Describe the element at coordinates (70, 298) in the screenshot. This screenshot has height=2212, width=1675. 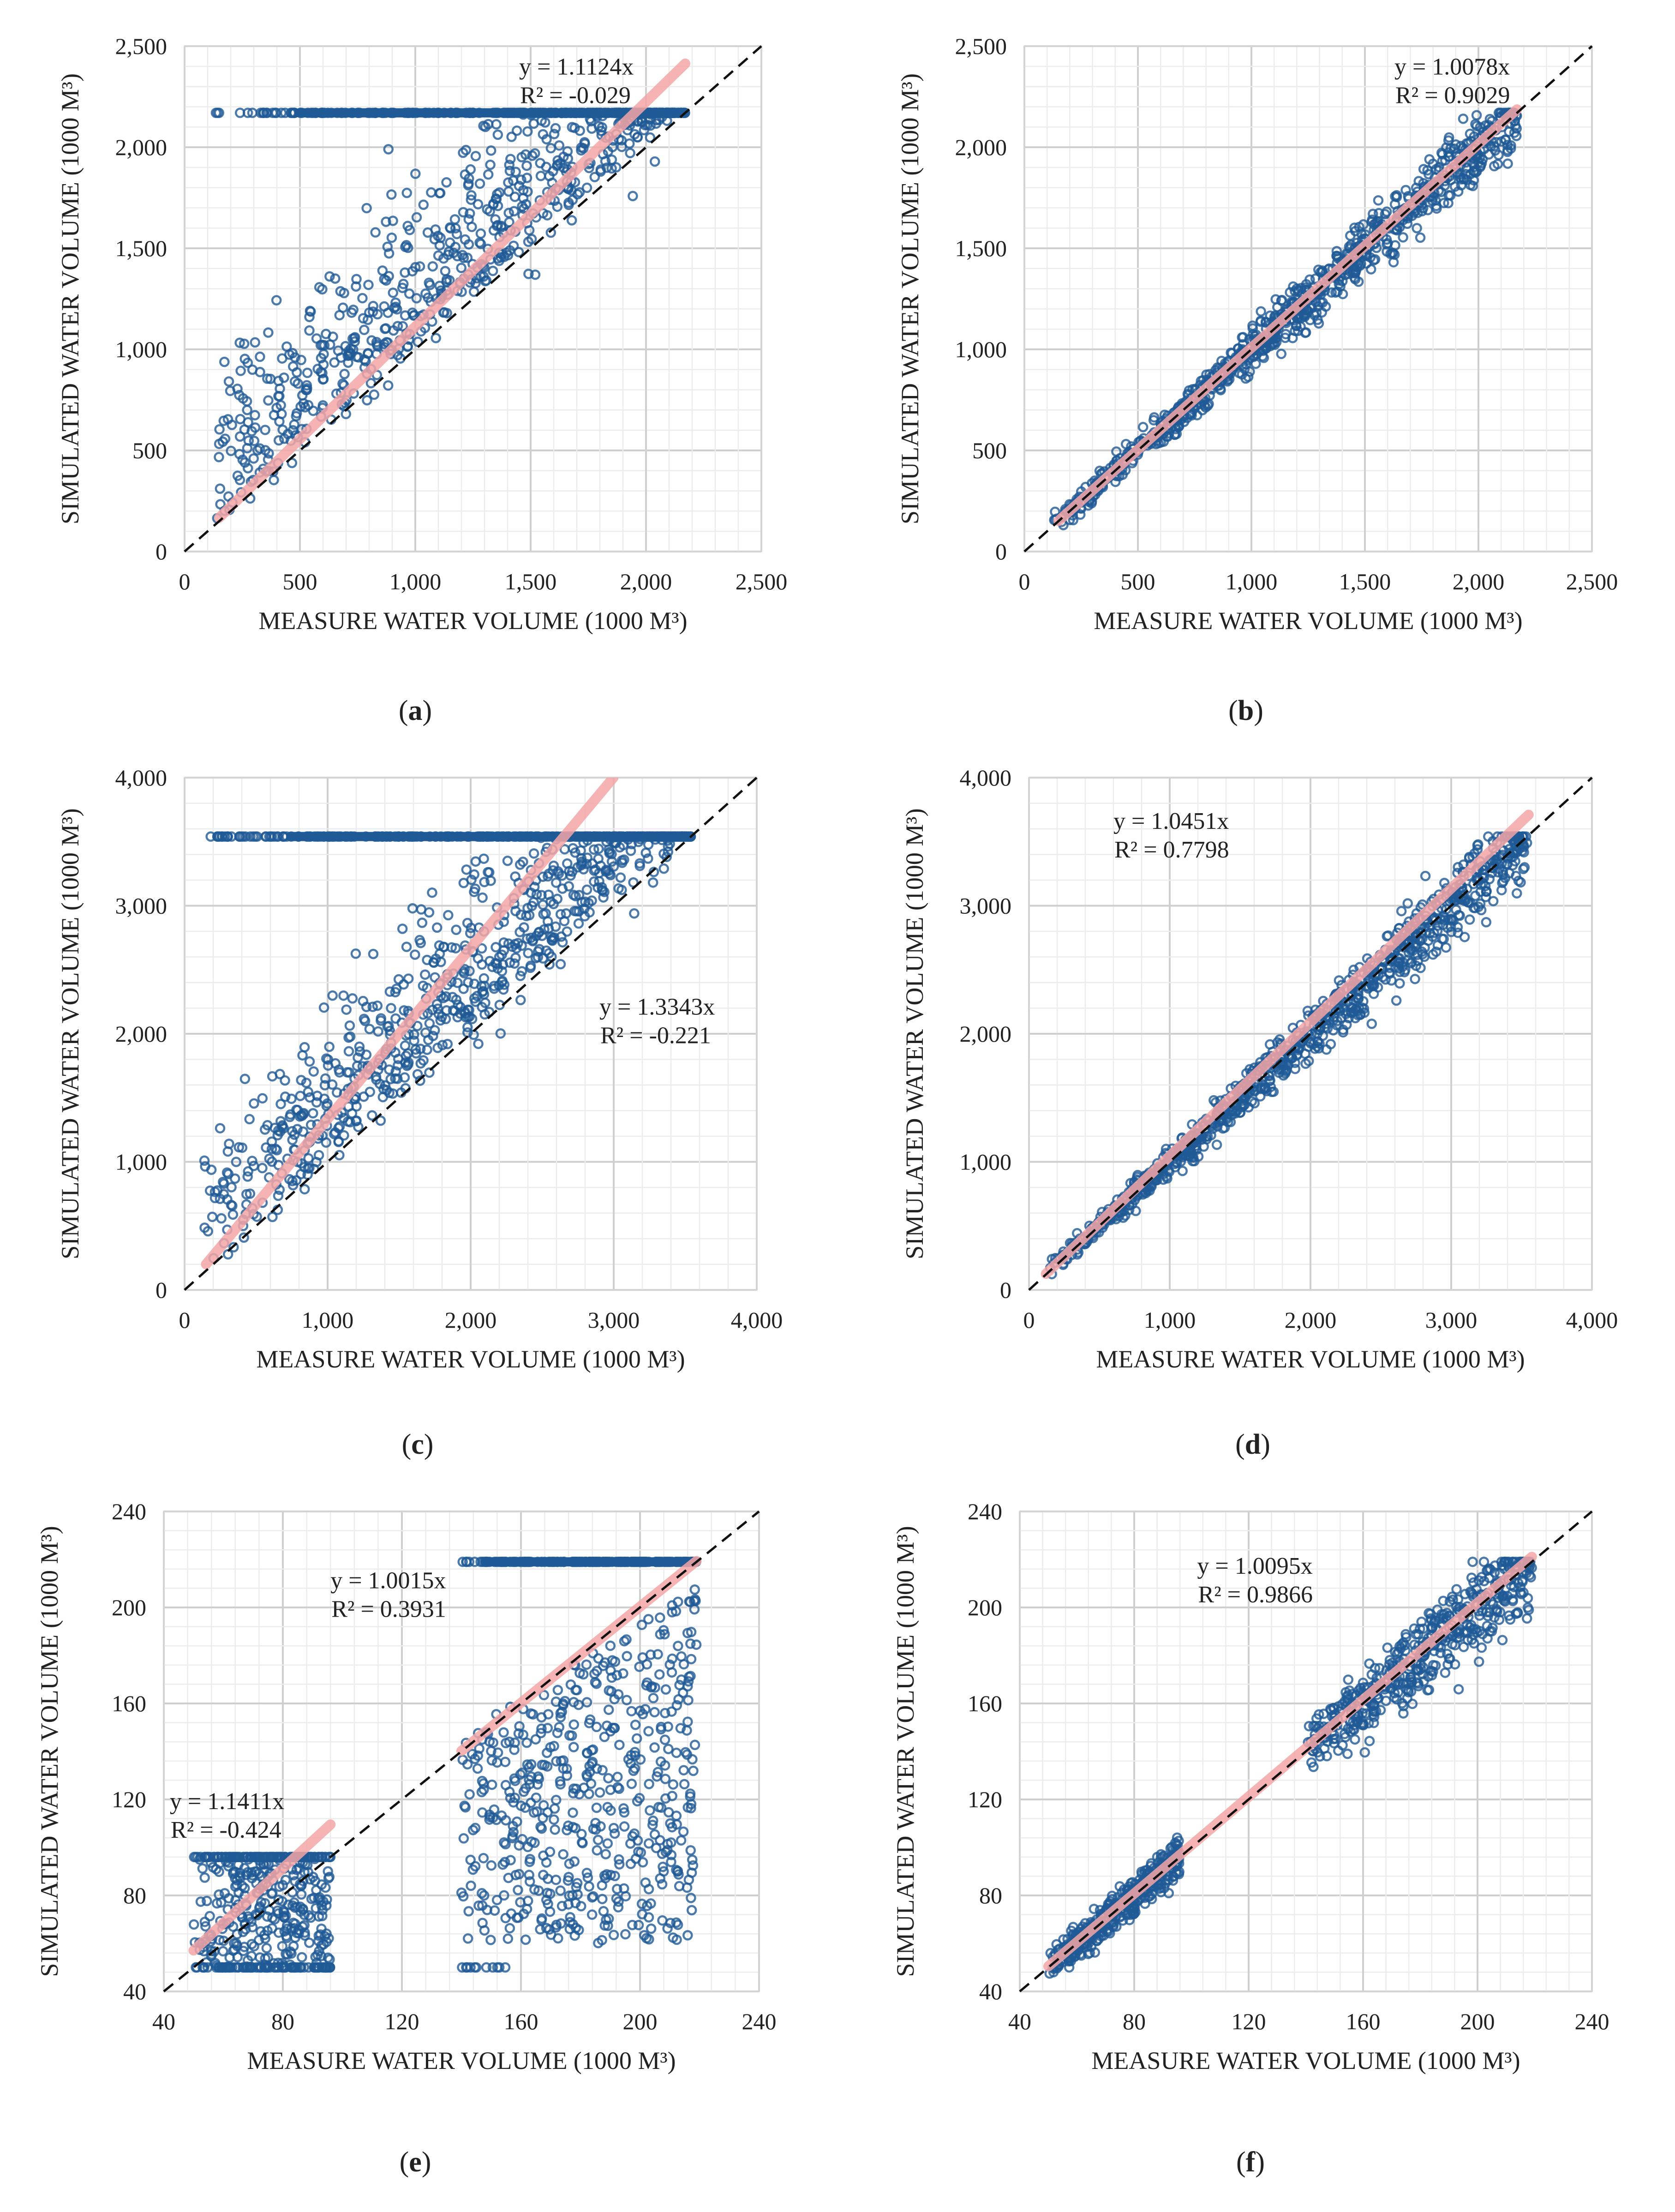
I see `y-axis-title: SIMULATED WATER VOLUME (1000 M³)` at that location.